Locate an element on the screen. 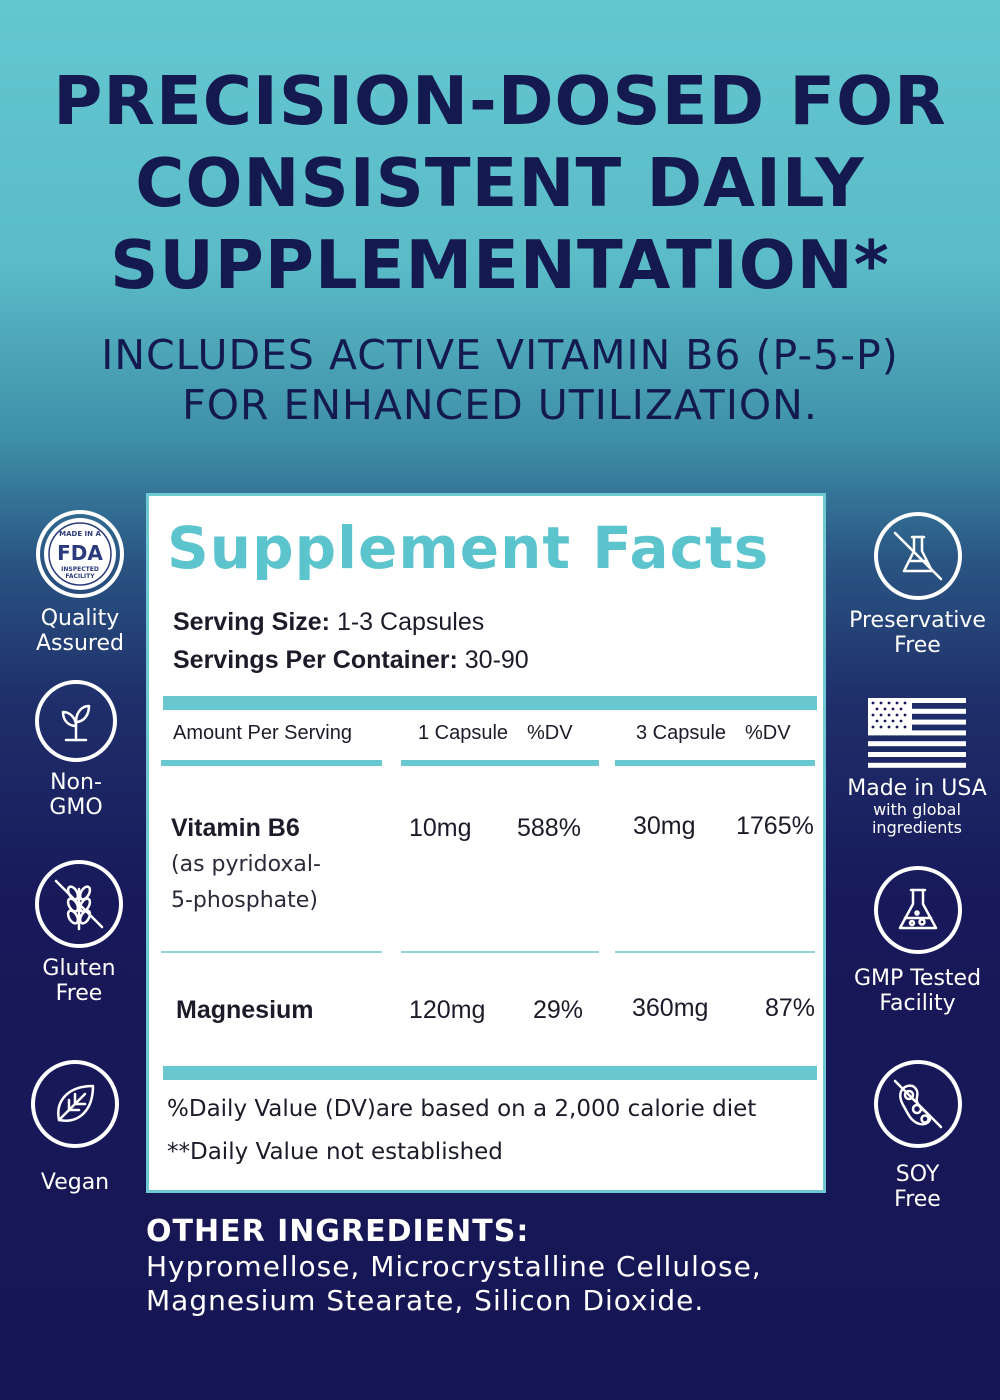  badge-gmp-tested-facility: GMP Tested Facility is located at coordinates (917, 941).